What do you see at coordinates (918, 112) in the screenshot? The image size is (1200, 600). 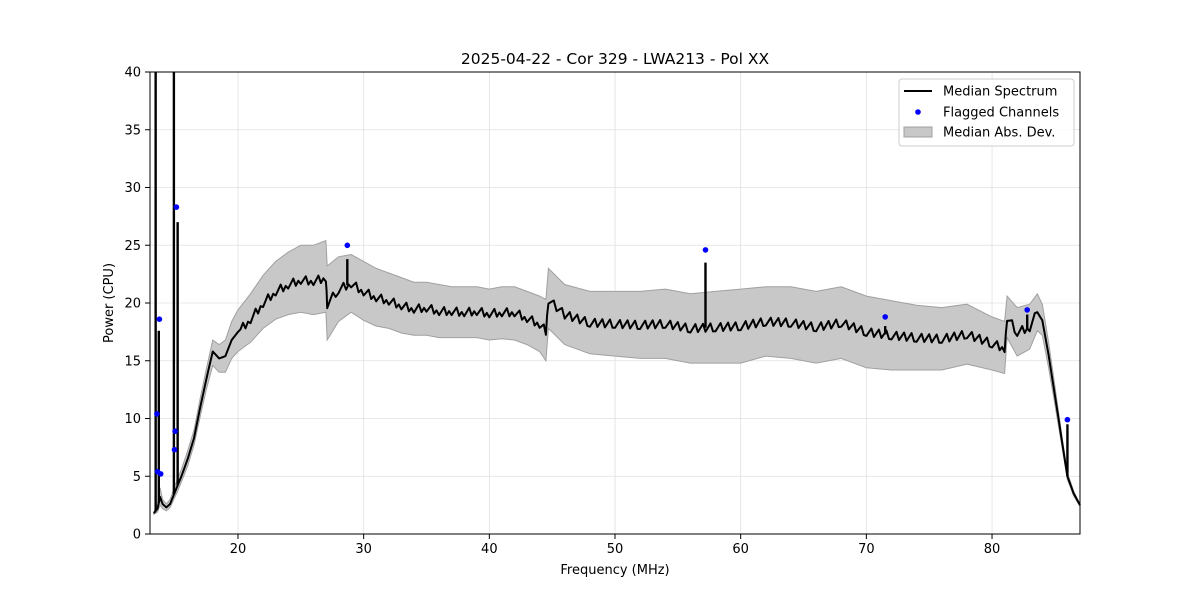 I see `legend-flagged-swatch` at bounding box center [918, 112].